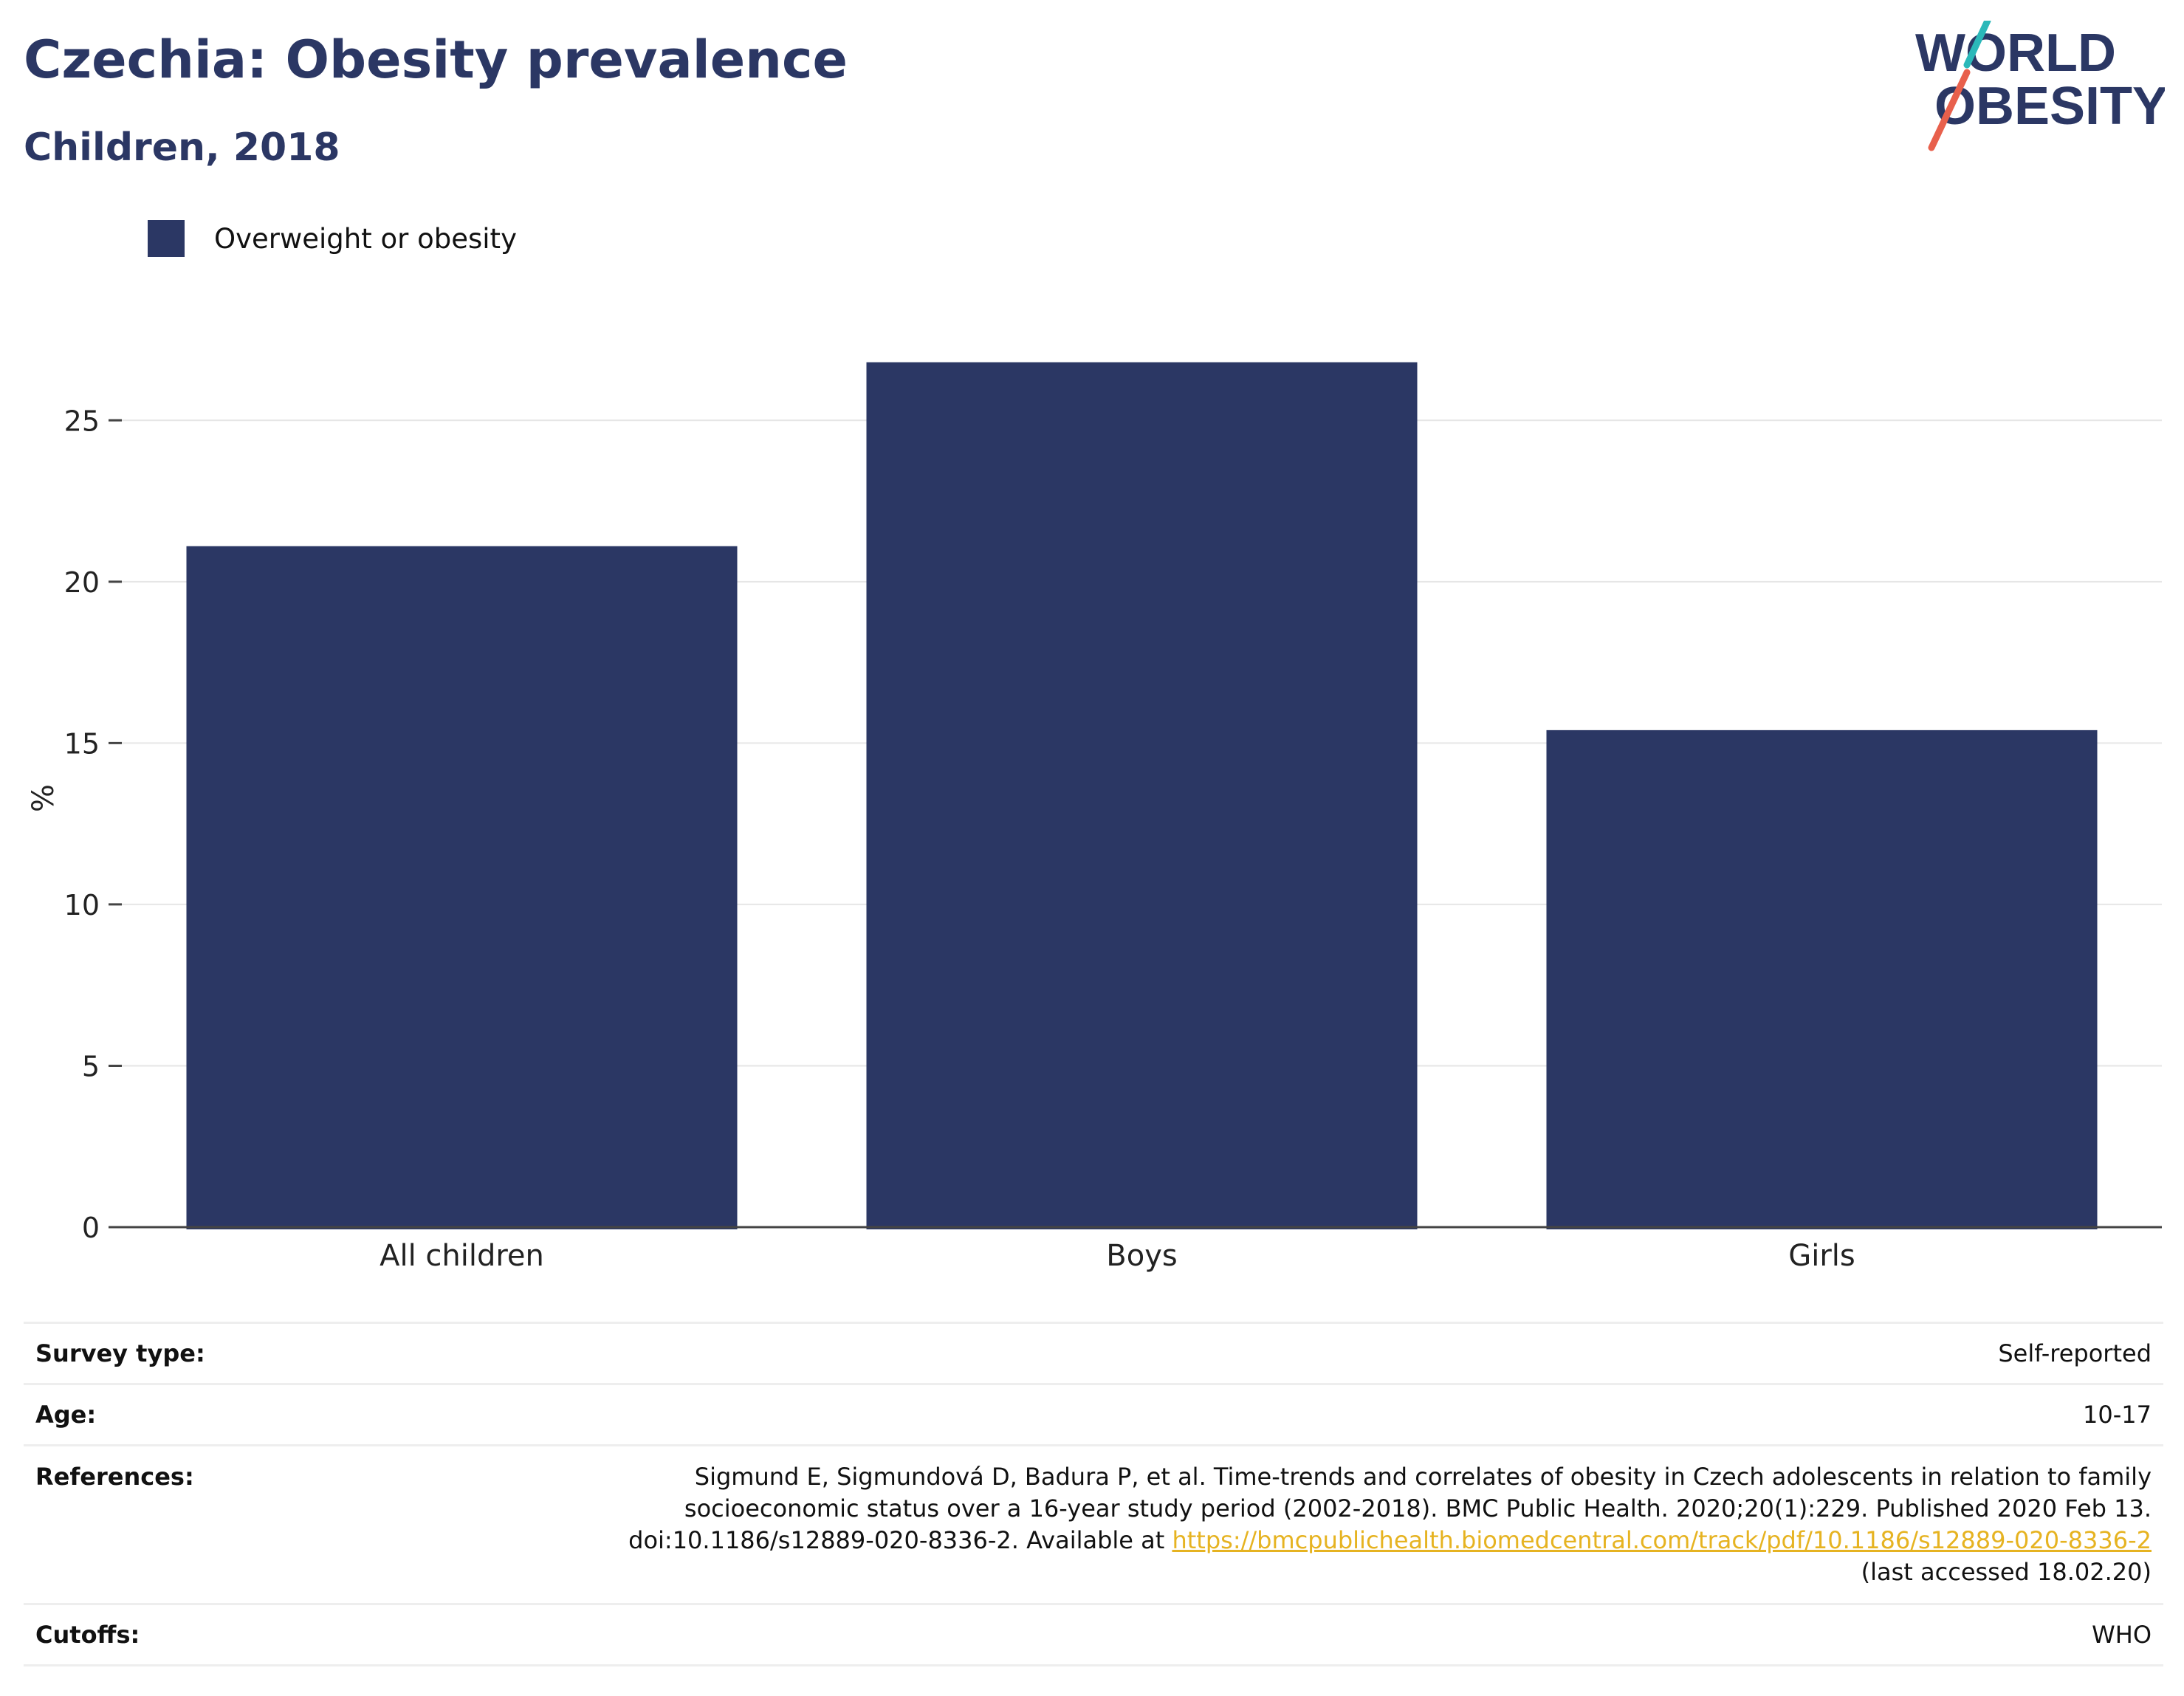 This screenshot has height=1696, width=2184. I want to click on cutoffs-label: Cutoffs:, so click(87, 1635).